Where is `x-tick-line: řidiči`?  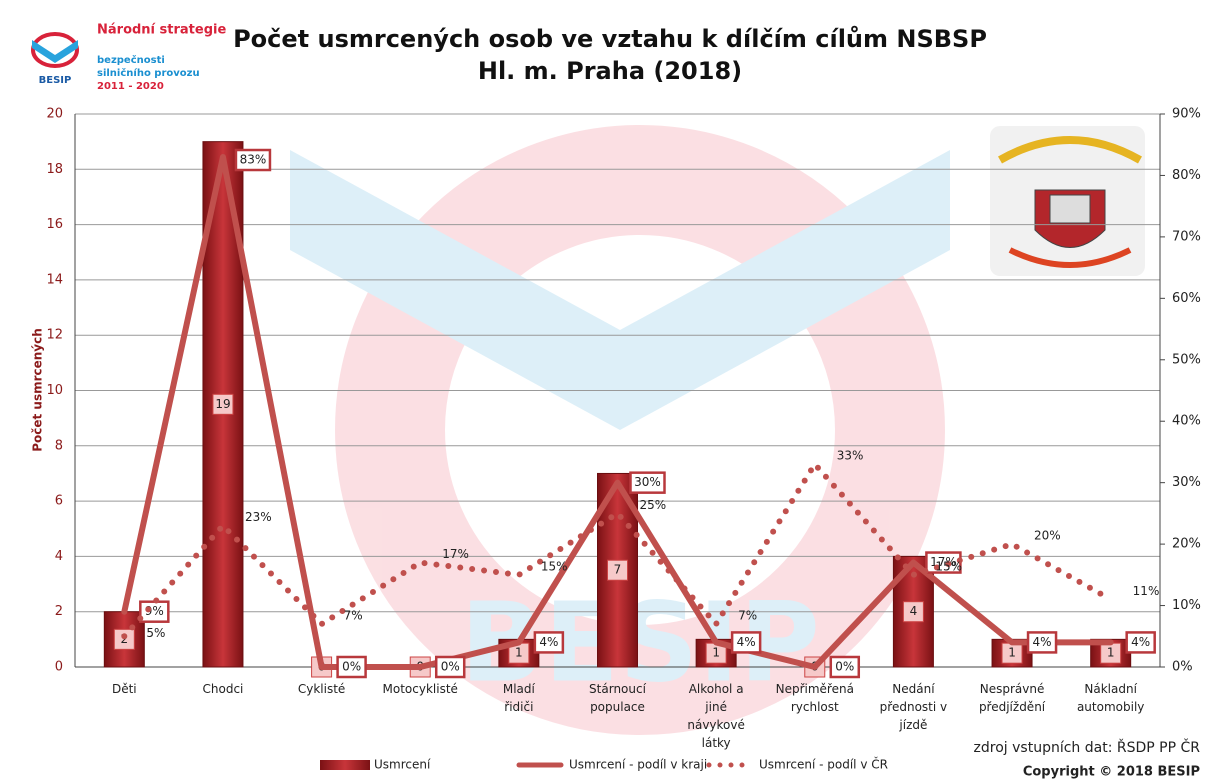 x-tick-line: řidiči is located at coordinates (518, 707).